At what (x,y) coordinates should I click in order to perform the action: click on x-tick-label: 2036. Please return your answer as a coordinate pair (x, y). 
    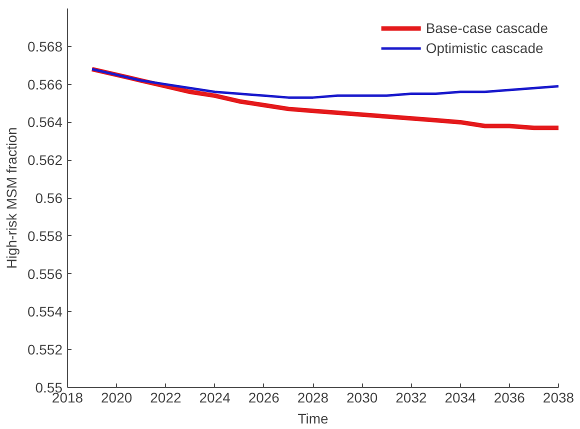
    Looking at the image, I should click on (510, 398).